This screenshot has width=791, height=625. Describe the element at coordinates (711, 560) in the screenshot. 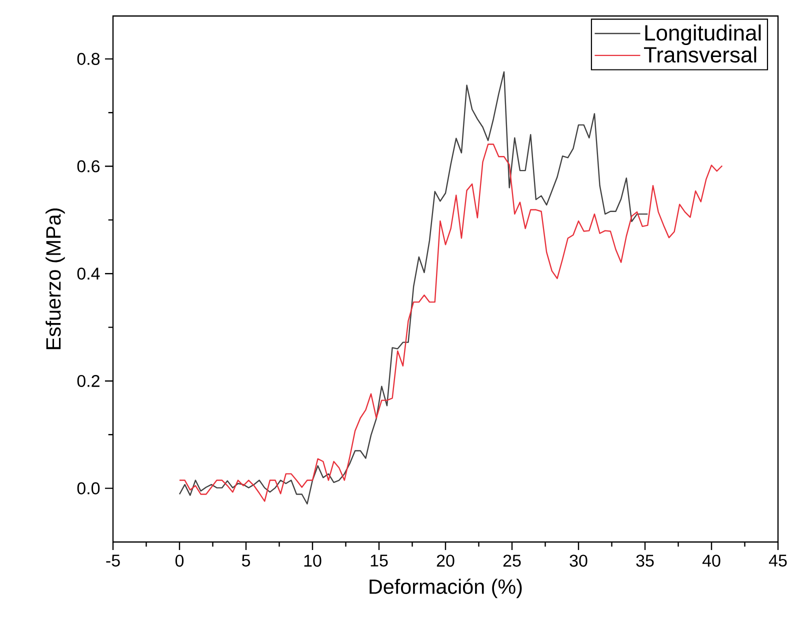

I see `x-tick-label: 40` at that location.